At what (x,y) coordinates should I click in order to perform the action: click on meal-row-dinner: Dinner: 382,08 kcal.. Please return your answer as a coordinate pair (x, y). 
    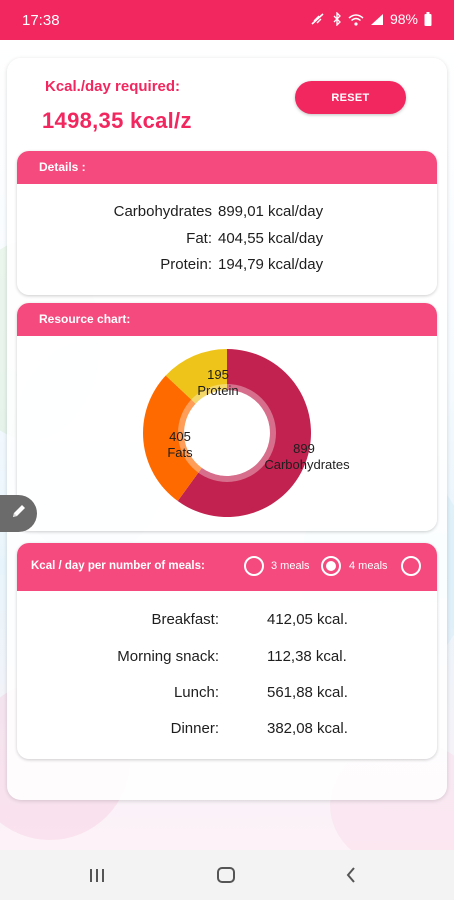
    Looking at the image, I should click on (227, 730).